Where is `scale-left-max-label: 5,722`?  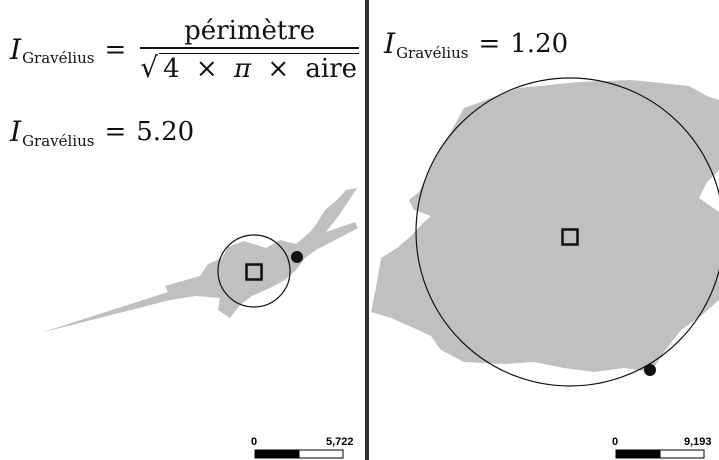
scale-left-max-label: 5,722 is located at coordinates (340, 442).